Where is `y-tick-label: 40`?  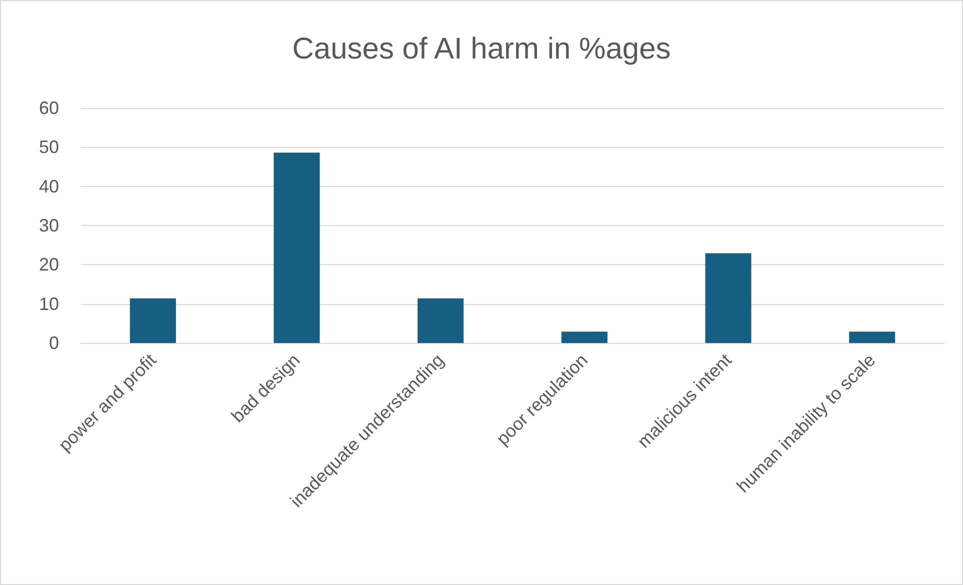
y-tick-label: 40 is located at coordinates (48, 186).